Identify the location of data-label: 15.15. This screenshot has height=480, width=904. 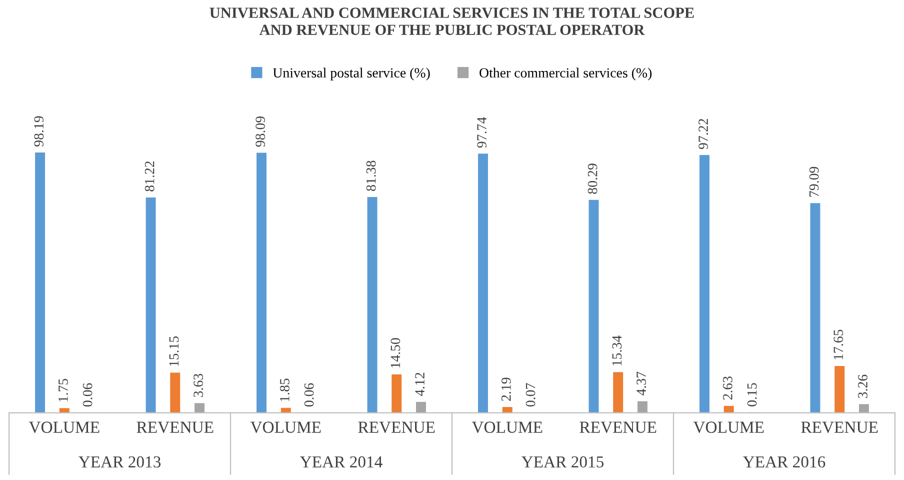
(174, 351).